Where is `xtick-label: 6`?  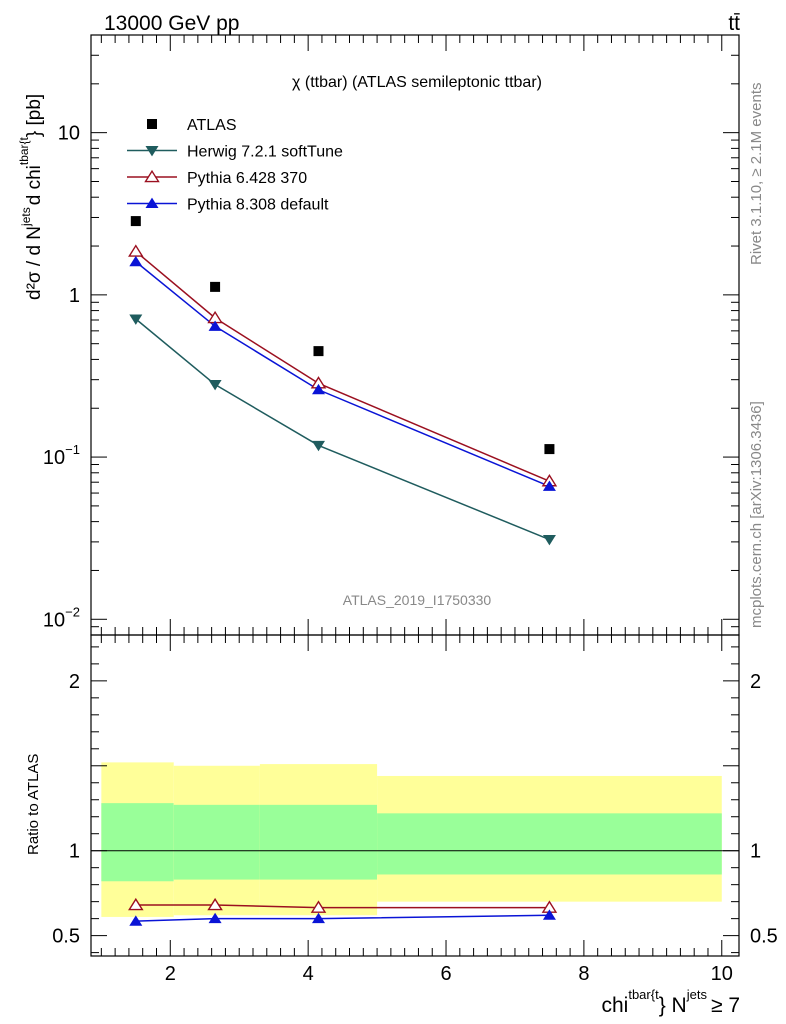 xtick-label: 6 is located at coordinates (445, 974).